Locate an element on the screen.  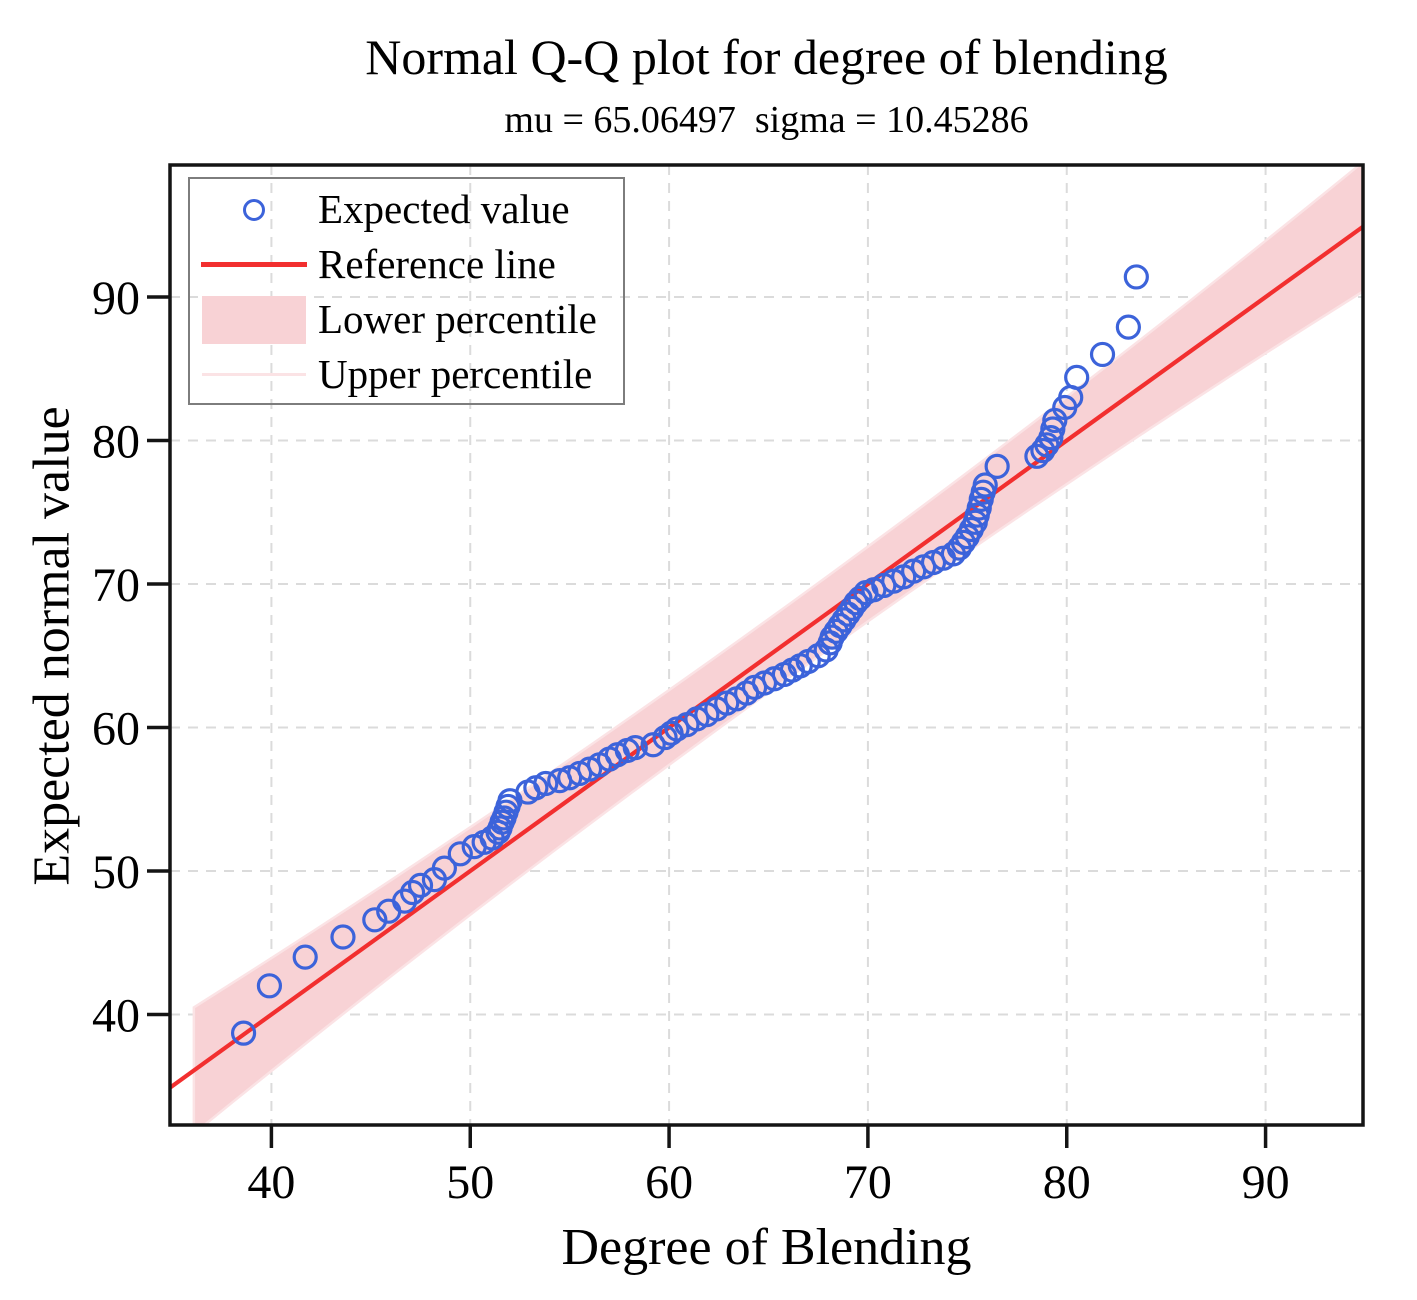
legend-label: Upper percentile is located at coordinates (455, 374).